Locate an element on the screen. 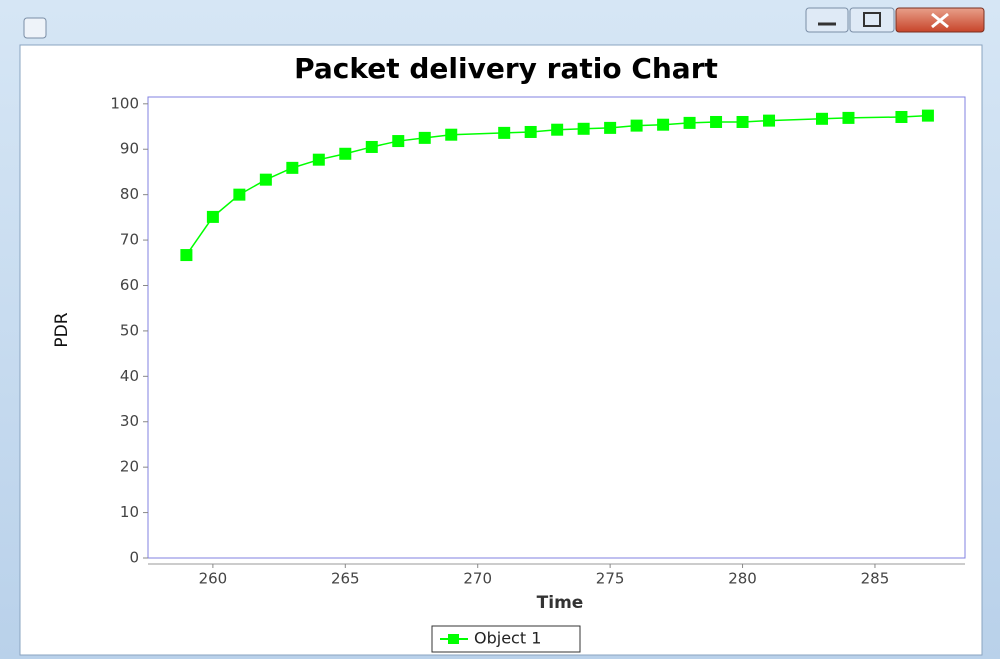 This screenshot has width=1000, height=659. x-tick-label: 270 is located at coordinates (477, 579).